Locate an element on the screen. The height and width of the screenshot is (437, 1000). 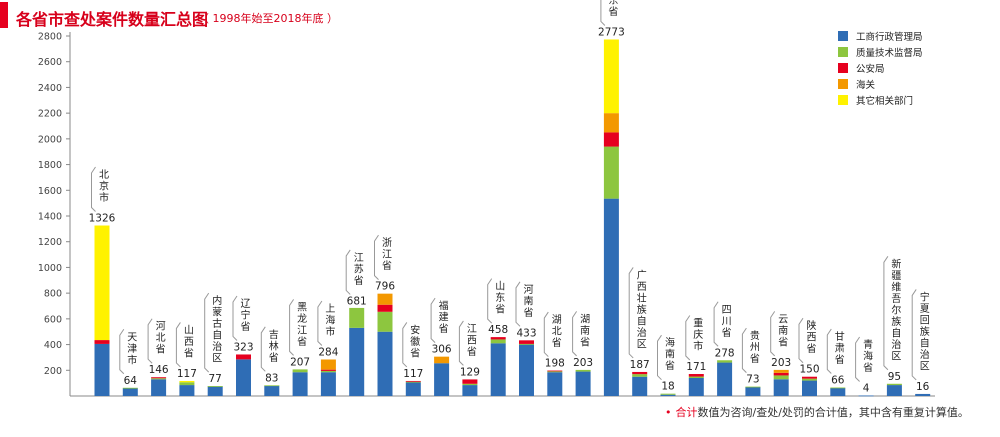
category-label: 山西省 is located at coordinates (189, 341).